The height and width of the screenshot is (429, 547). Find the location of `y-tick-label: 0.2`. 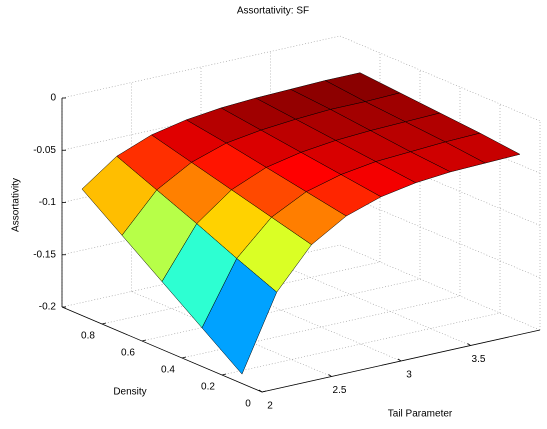

y-tick-label: 0.2 is located at coordinates (208, 387).